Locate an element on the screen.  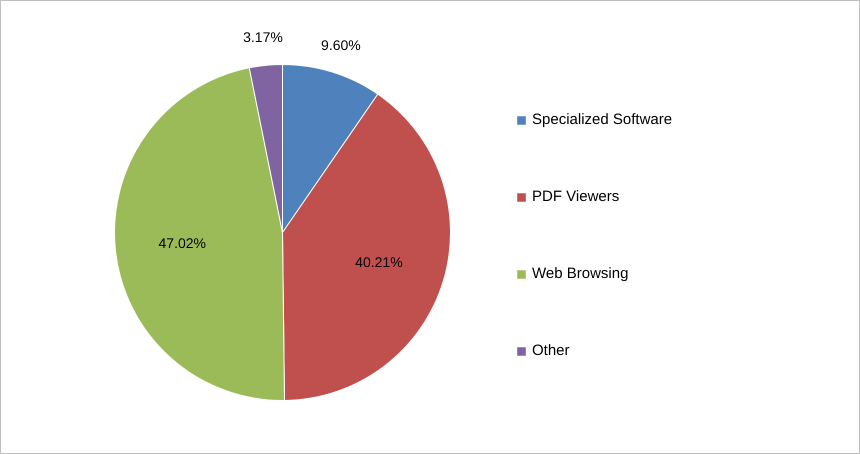
data-label: 3.17% is located at coordinates (263, 36).